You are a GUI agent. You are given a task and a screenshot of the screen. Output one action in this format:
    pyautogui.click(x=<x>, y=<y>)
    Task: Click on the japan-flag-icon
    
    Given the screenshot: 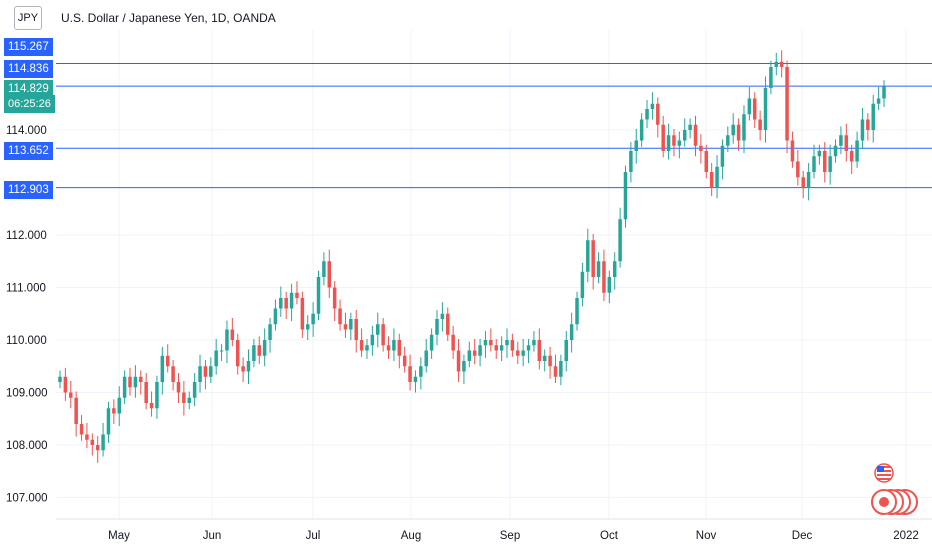 What is the action you would take?
    pyautogui.click(x=894, y=502)
    